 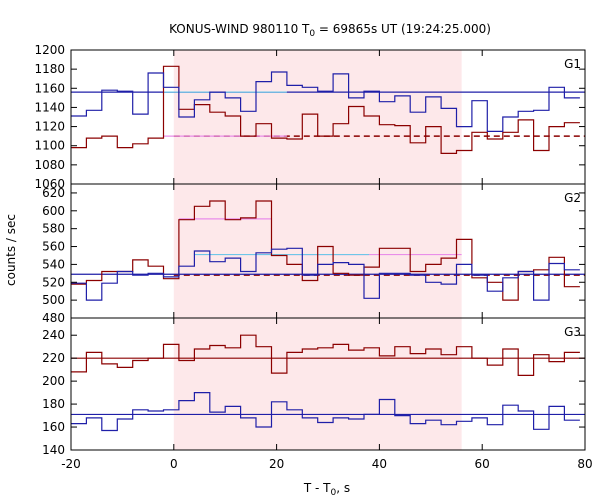 I want to click on x-tick-label: 0, so click(x=174, y=464).